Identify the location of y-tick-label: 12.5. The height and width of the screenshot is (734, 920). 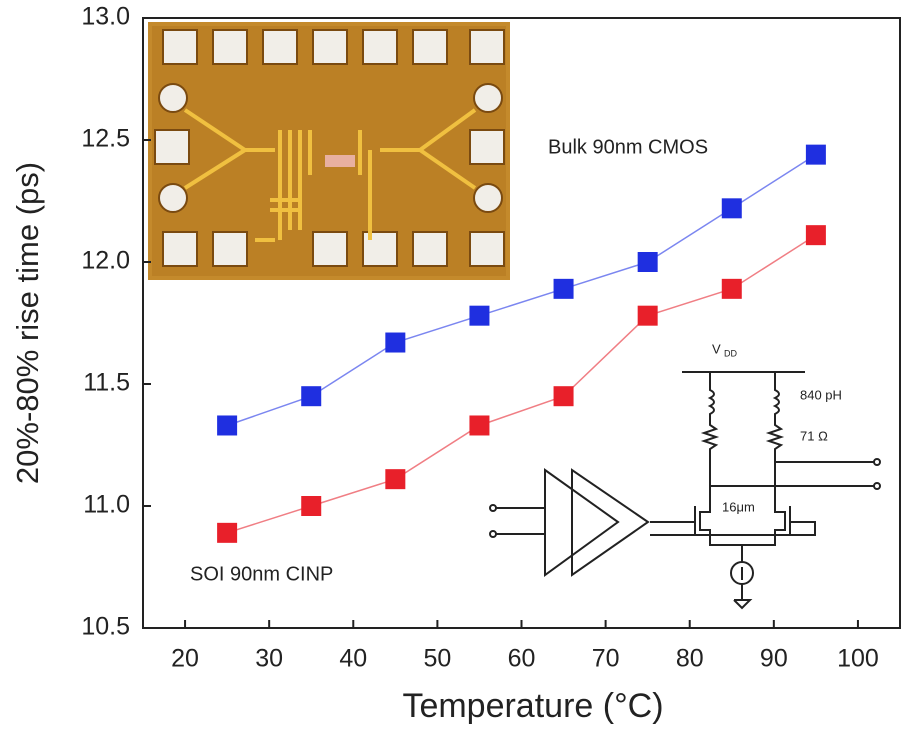
(105, 139).